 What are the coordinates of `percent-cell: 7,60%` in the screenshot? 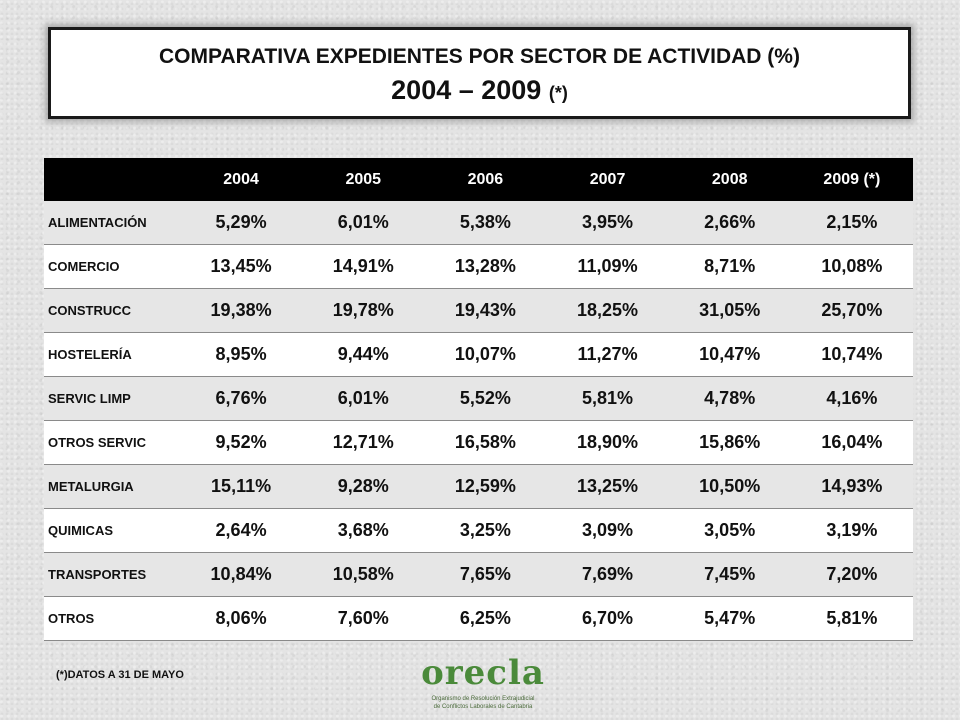 It's located at (363, 618).